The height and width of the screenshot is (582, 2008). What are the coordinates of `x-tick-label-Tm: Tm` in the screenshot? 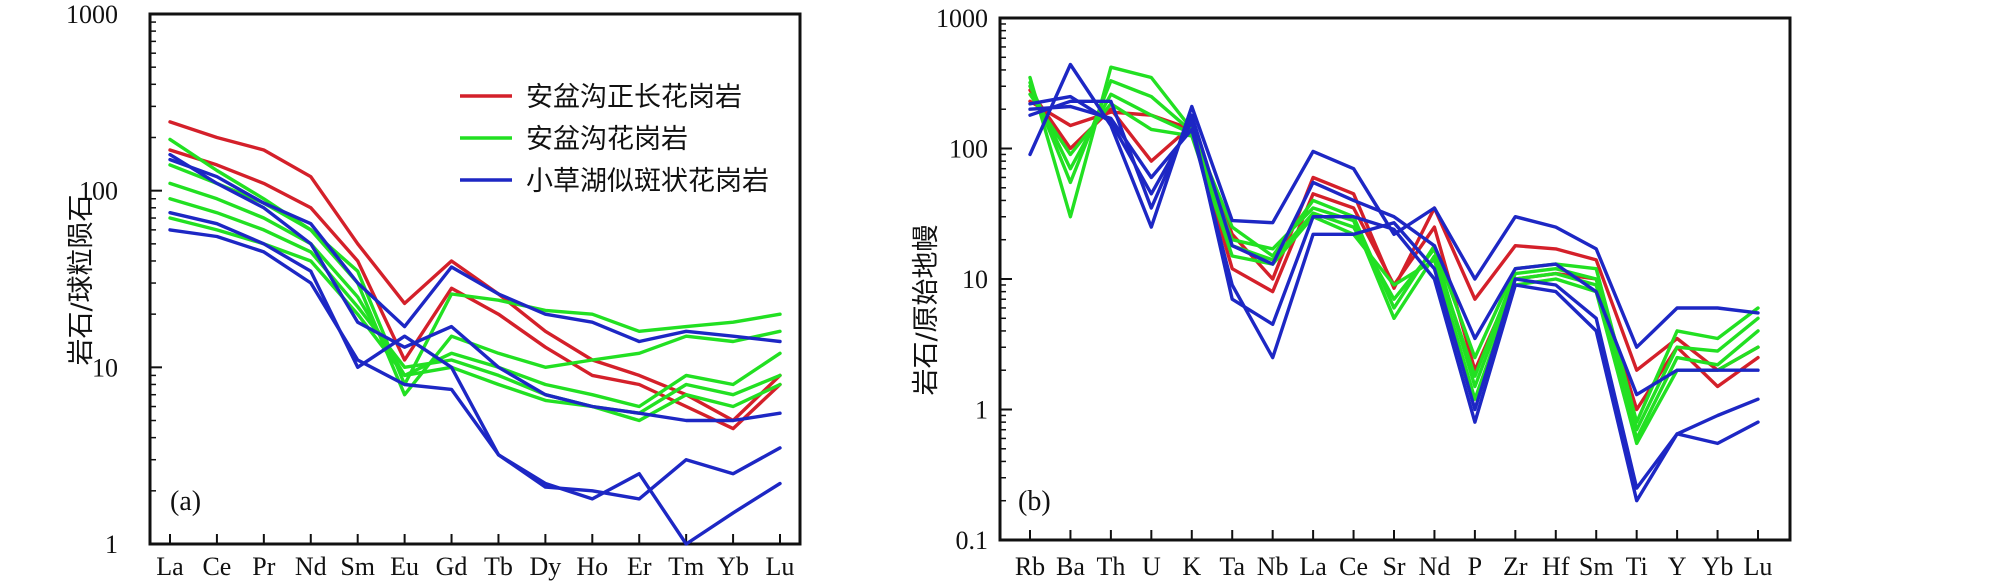 It's located at (686, 566).